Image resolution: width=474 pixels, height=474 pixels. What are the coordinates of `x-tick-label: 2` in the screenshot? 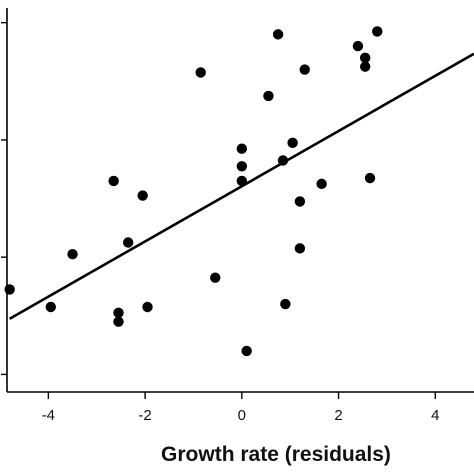 It's located at (338, 415).